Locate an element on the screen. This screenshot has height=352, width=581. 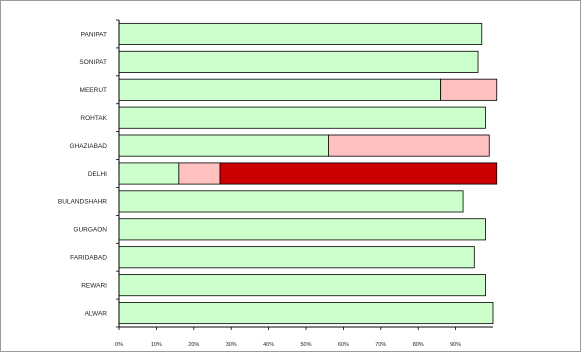
x-tick-label: 80% is located at coordinates (418, 345).